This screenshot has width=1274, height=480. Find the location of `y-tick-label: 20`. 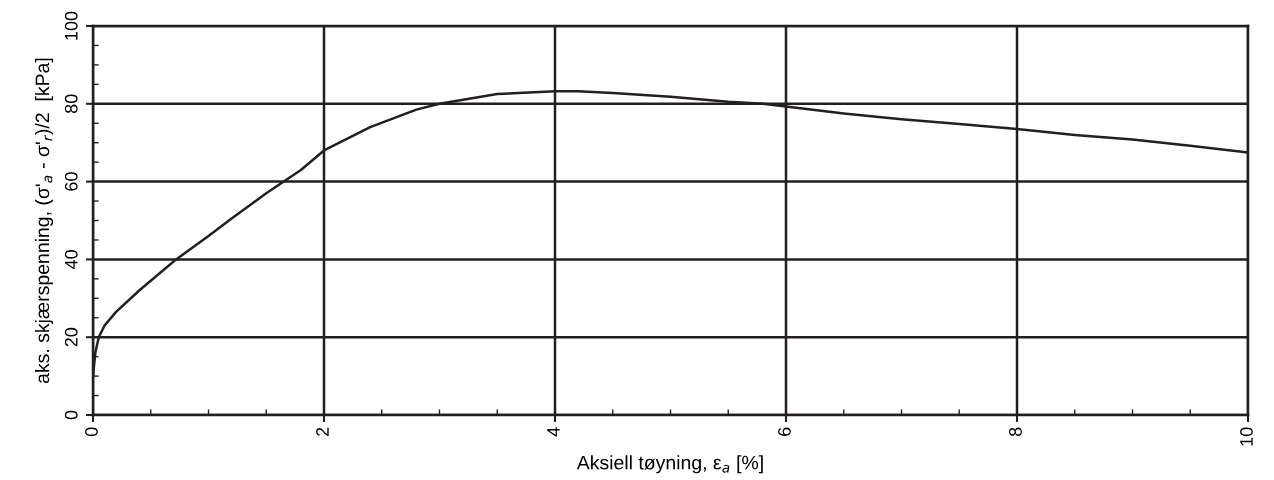

y-tick-label: 20 is located at coordinates (71, 337).